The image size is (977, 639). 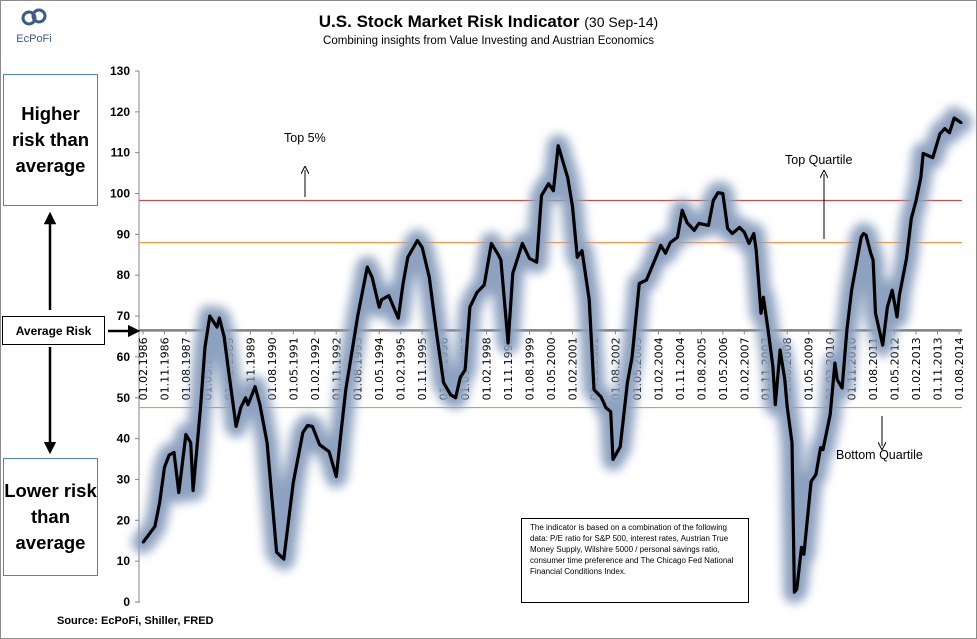 I want to click on y-tick-label: 50, so click(x=124, y=398).